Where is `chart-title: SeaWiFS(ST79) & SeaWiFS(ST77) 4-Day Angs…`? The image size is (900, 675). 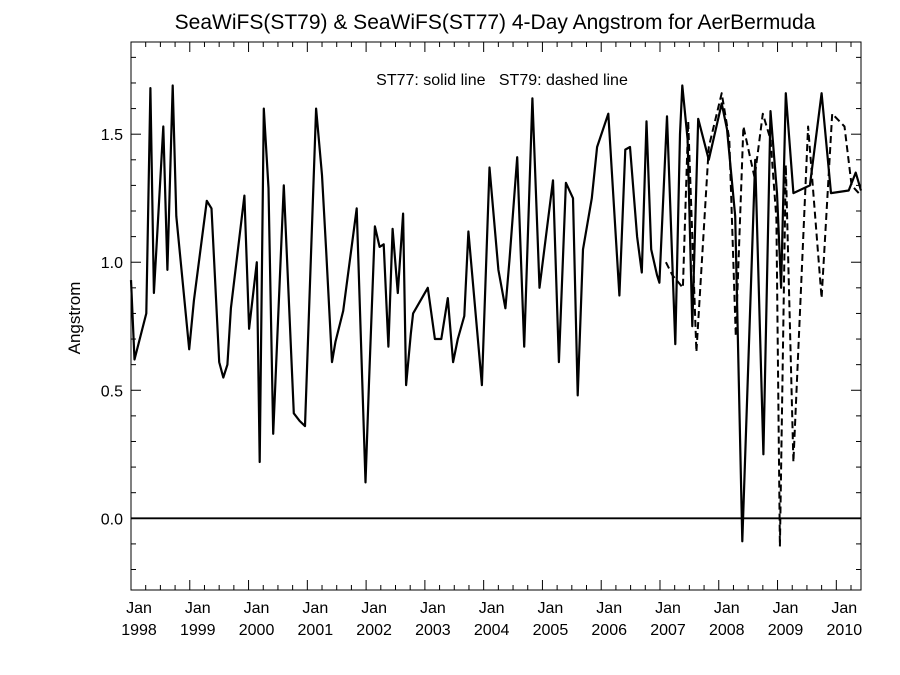
chart-title: SeaWiFS(ST79) & SeaWiFS(ST77) 4-Day Angs… is located at coordinates (495, 22).